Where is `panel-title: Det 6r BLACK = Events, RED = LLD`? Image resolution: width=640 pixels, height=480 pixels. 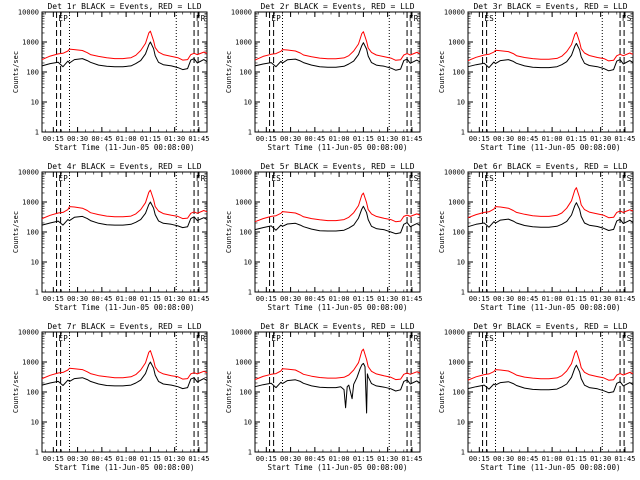 panel-title: Det 6r BLACK = Events, RED = LLD is located at coordinates (550, 166).